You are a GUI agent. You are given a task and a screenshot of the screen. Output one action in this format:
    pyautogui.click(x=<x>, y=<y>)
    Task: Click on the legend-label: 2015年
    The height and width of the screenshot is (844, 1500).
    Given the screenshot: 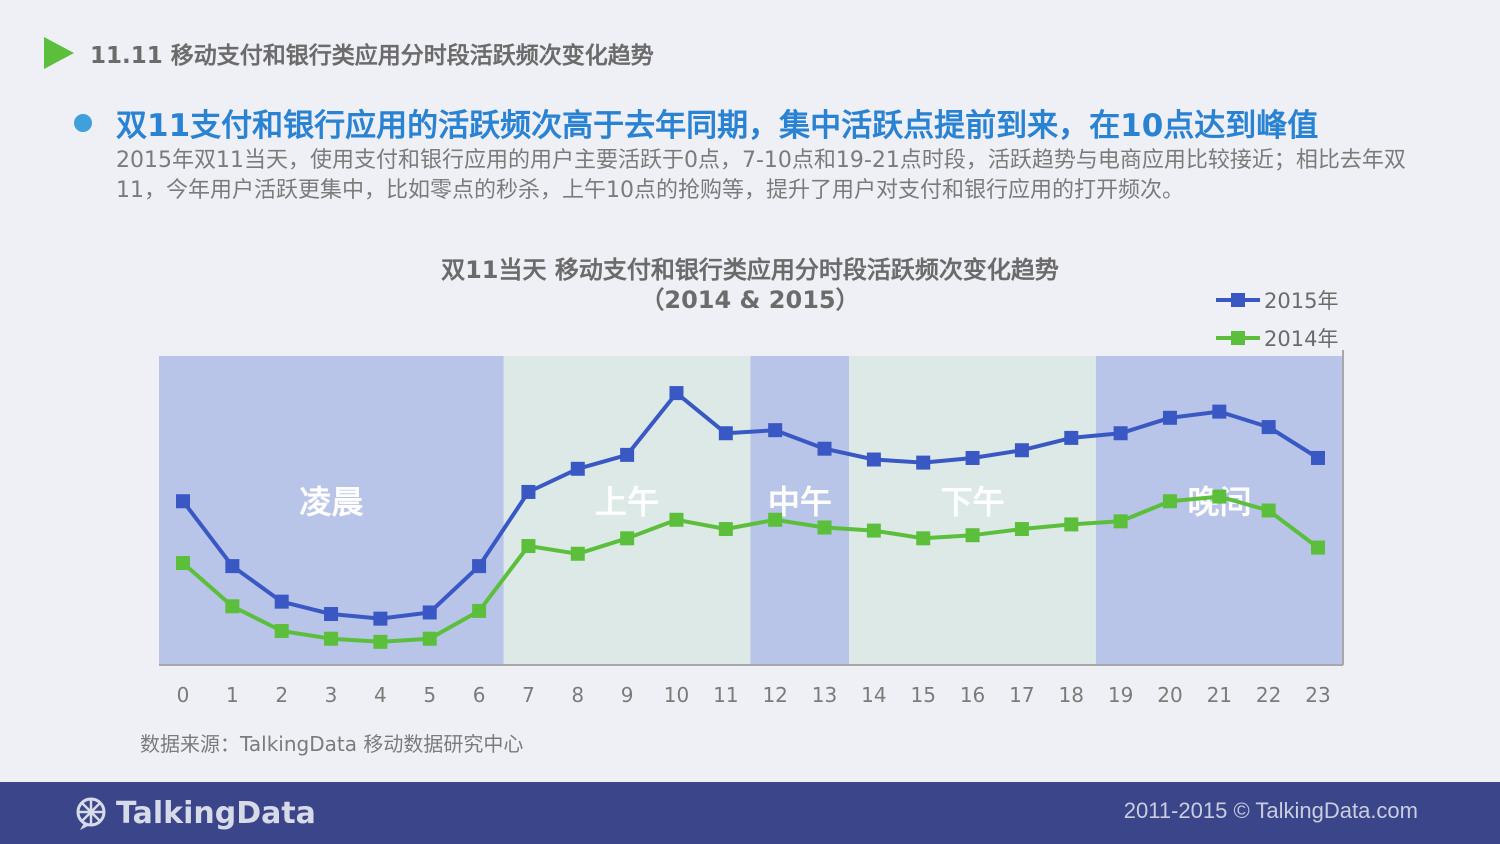 What is the action you would take?
    pyautogui.click(x=1301, y=301)
    